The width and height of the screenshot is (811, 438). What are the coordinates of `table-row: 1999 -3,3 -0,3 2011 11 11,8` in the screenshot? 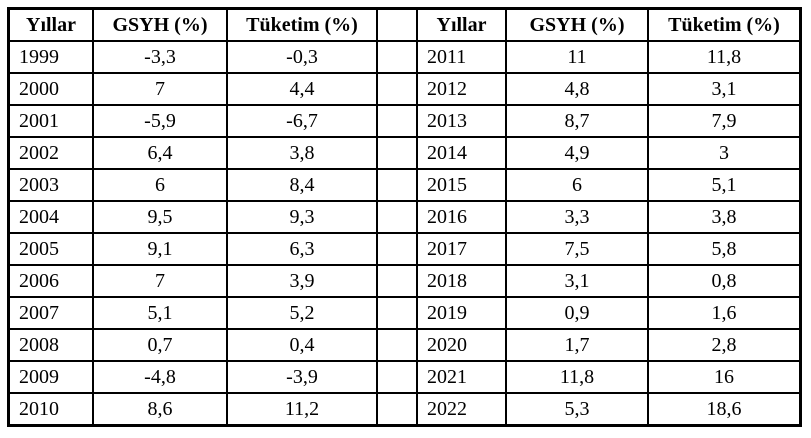 It's located at (404, 57).